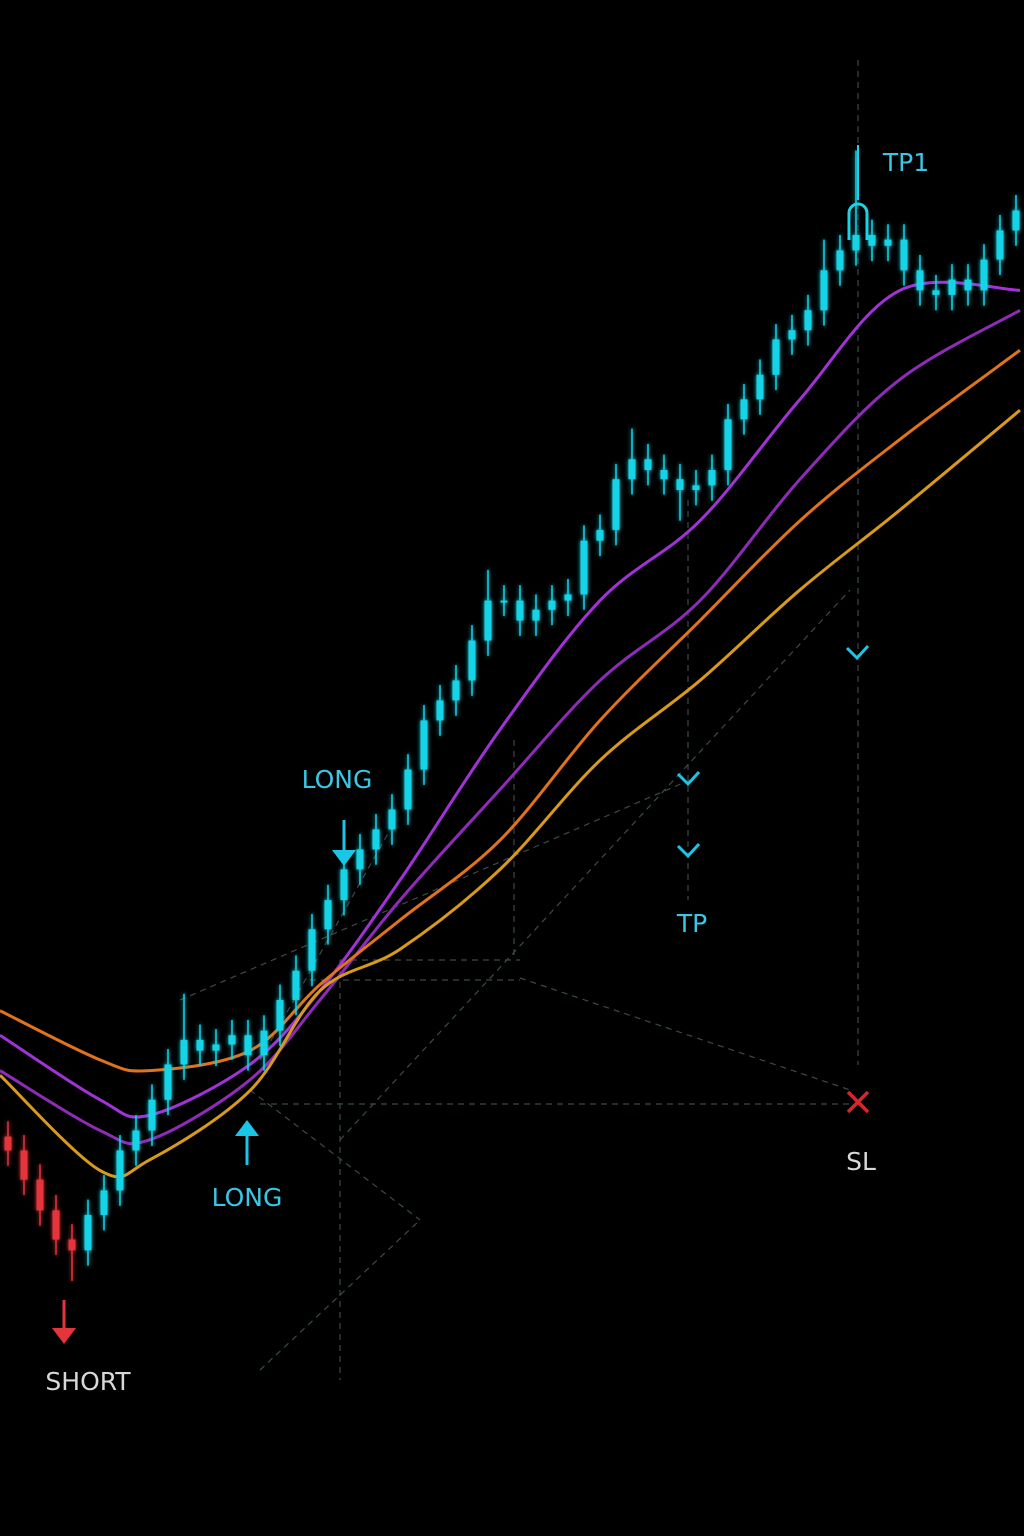  I want to click on tp-label: TP, so click(691, 923).